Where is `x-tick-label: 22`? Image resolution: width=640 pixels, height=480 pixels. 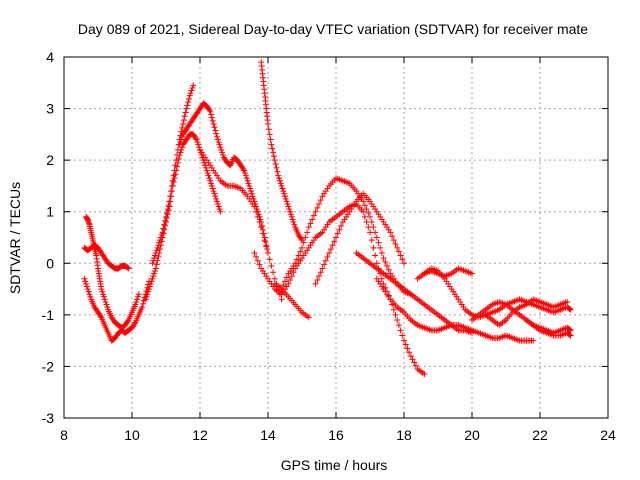
x-tick-label: 22 is located at coordinates (540, 435).